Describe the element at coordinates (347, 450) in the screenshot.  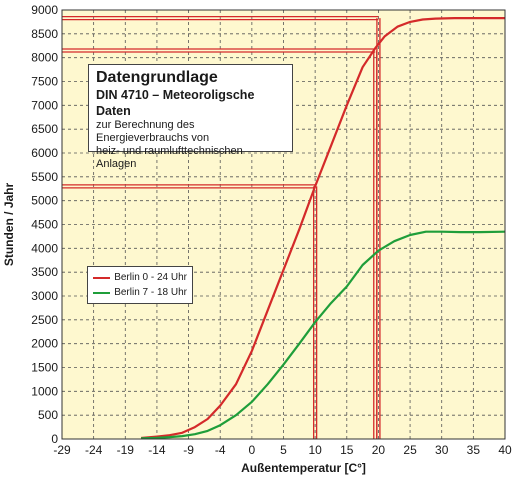
I see `x-tick-label-9: 15` at that location.